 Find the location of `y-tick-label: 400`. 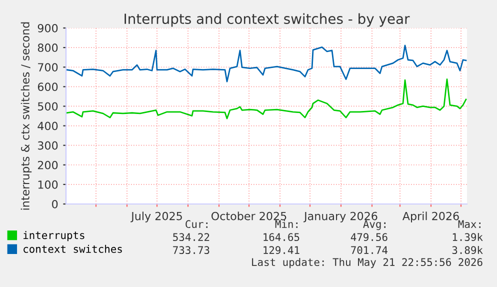

y-tick-label: 400 is located at coordinates (48, 126).